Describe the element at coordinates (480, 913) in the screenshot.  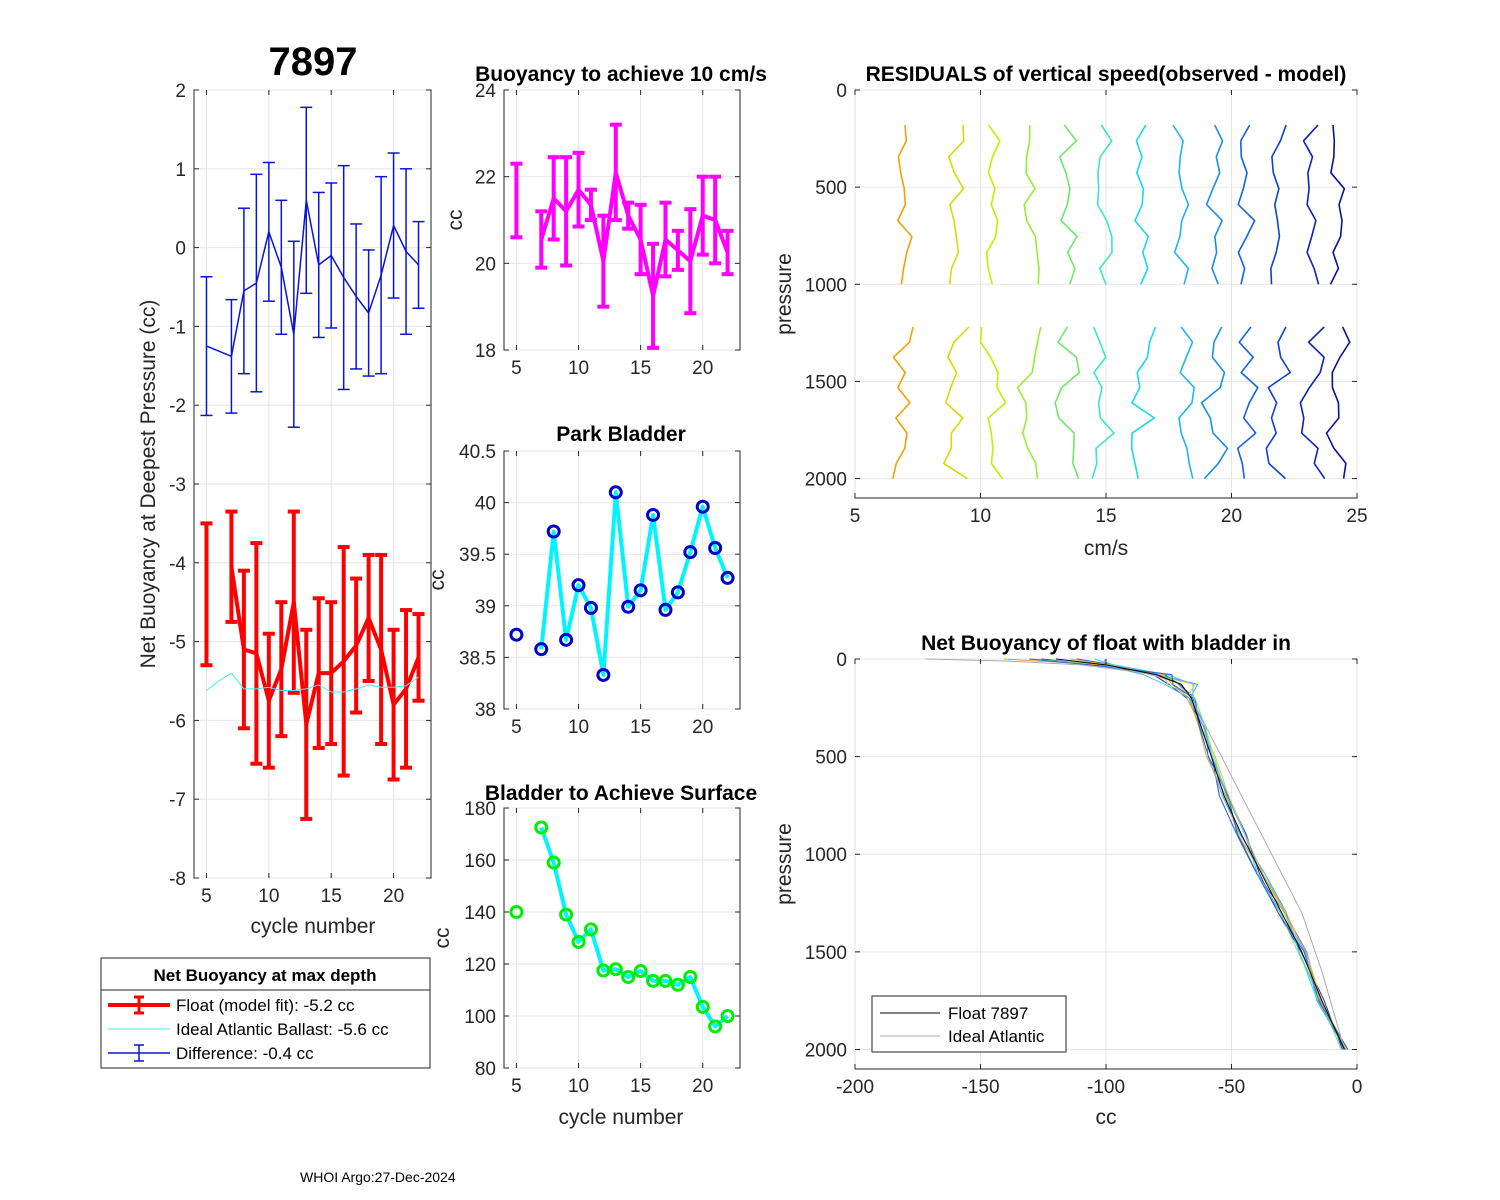
I see `y-tick-label: 140` at that location.